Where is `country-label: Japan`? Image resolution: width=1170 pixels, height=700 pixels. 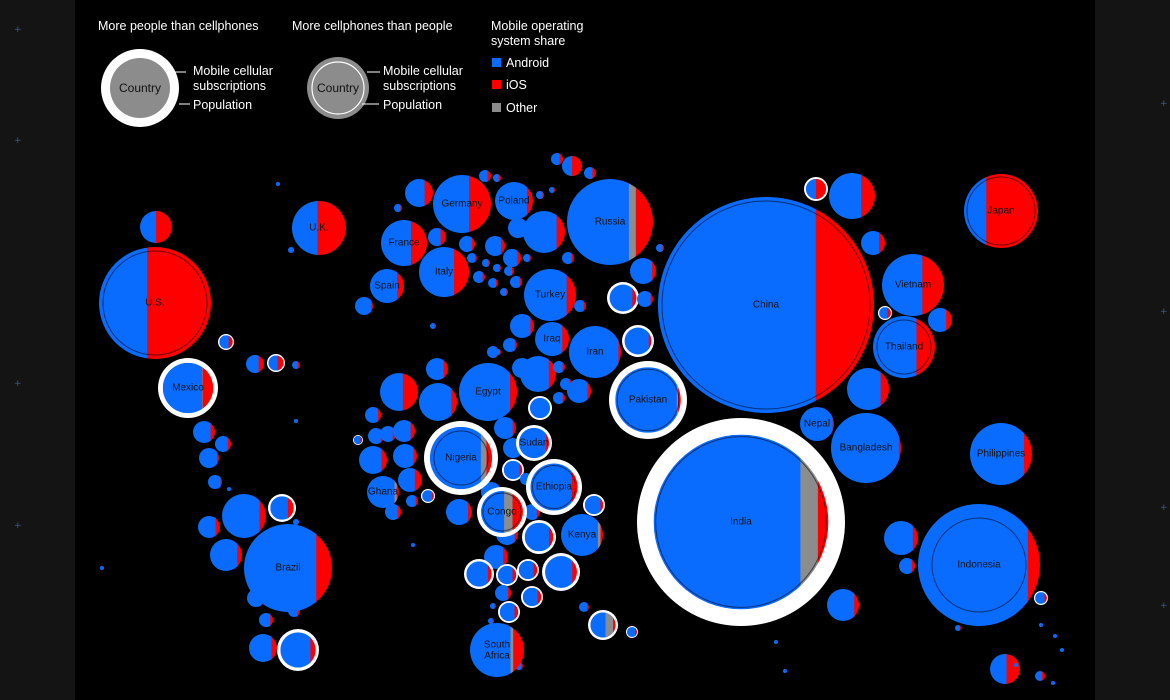
country-label: Japan is located at coordinates (1000, 211).